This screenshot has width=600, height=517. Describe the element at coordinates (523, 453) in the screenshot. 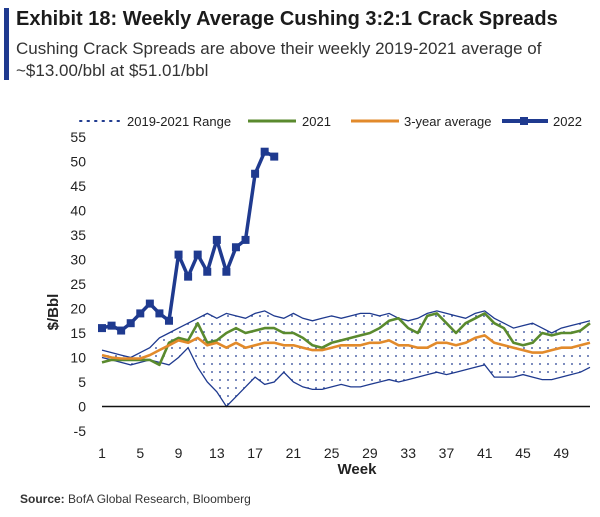

I see `x-tick-label: 45` at that location.